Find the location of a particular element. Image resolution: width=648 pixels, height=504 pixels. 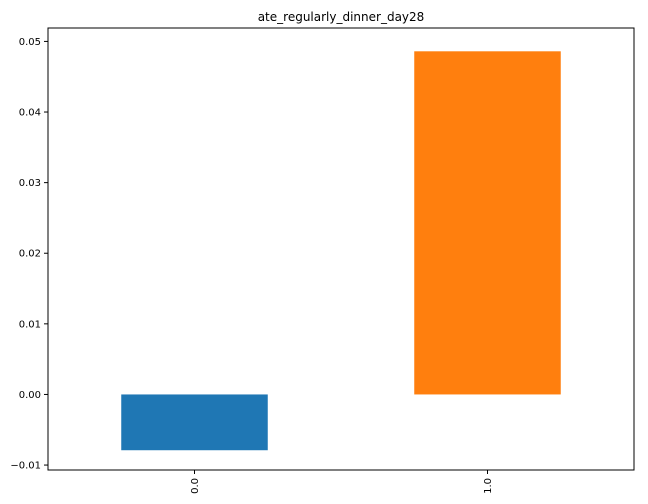

y-tick-label: −0.01 is located at coordinates (25, 466).